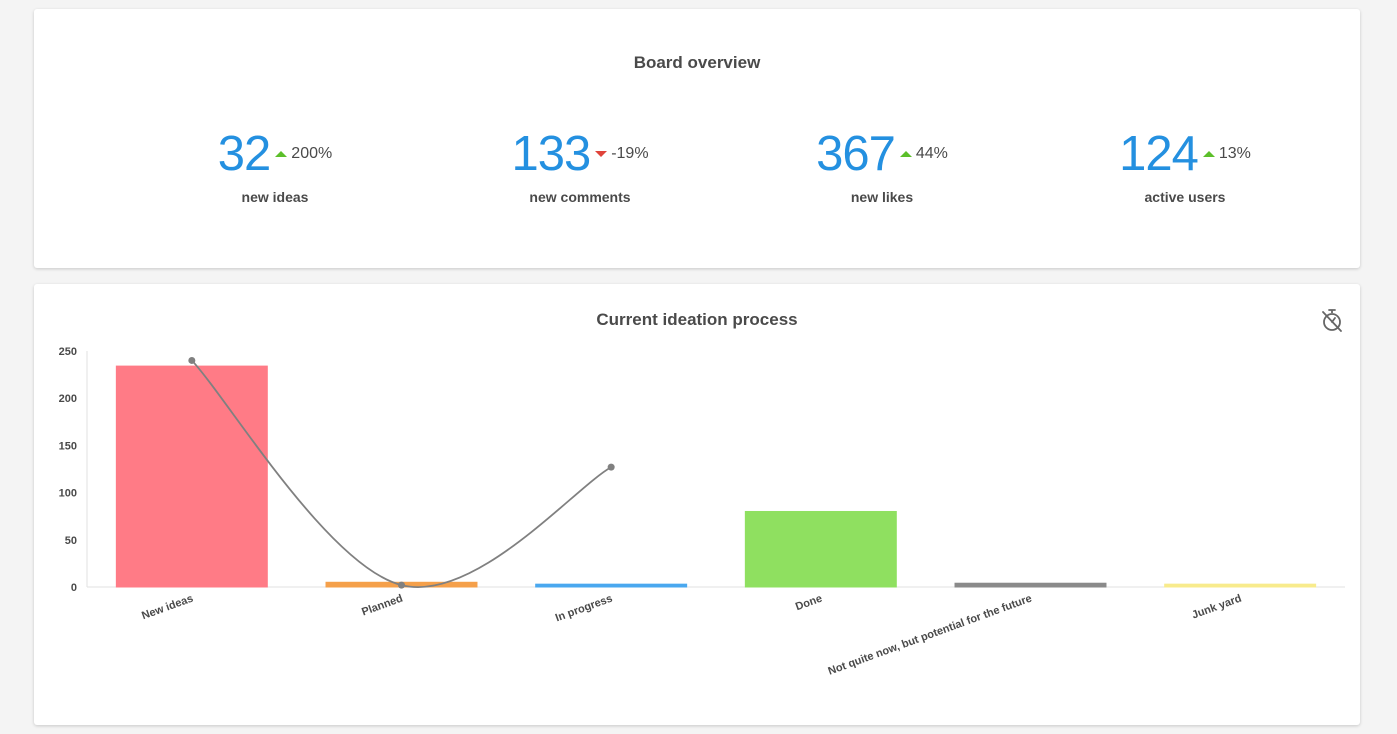 Image resolution: width=1397 pixels, height=734 pixels. I want to click on y-tick-label: 200, so click(68, 399).